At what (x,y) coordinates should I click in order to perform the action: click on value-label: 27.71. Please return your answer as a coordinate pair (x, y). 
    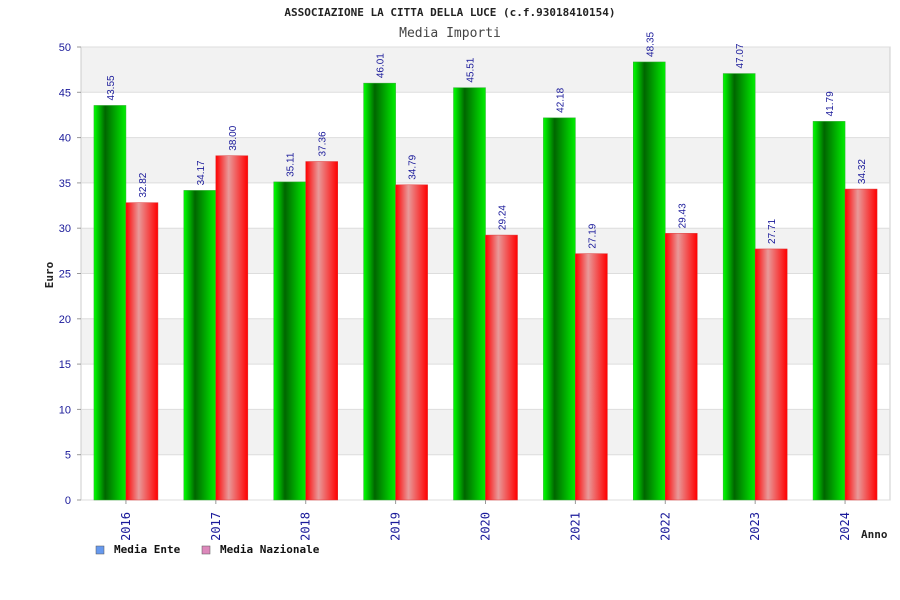
    Looking at the image, I should click on (772, 230).